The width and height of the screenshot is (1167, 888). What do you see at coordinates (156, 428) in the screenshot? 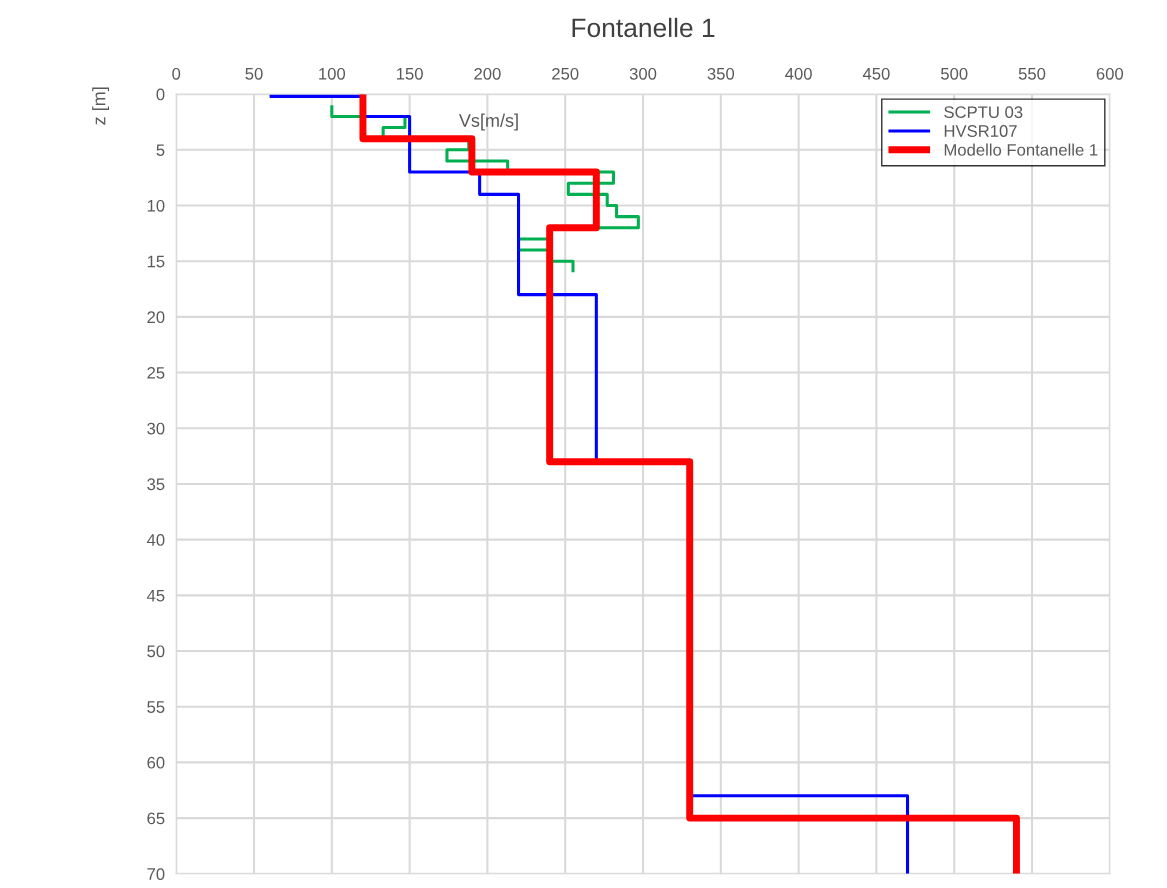
I see `y-tick-label: 30` at bounding box center [156, 428].